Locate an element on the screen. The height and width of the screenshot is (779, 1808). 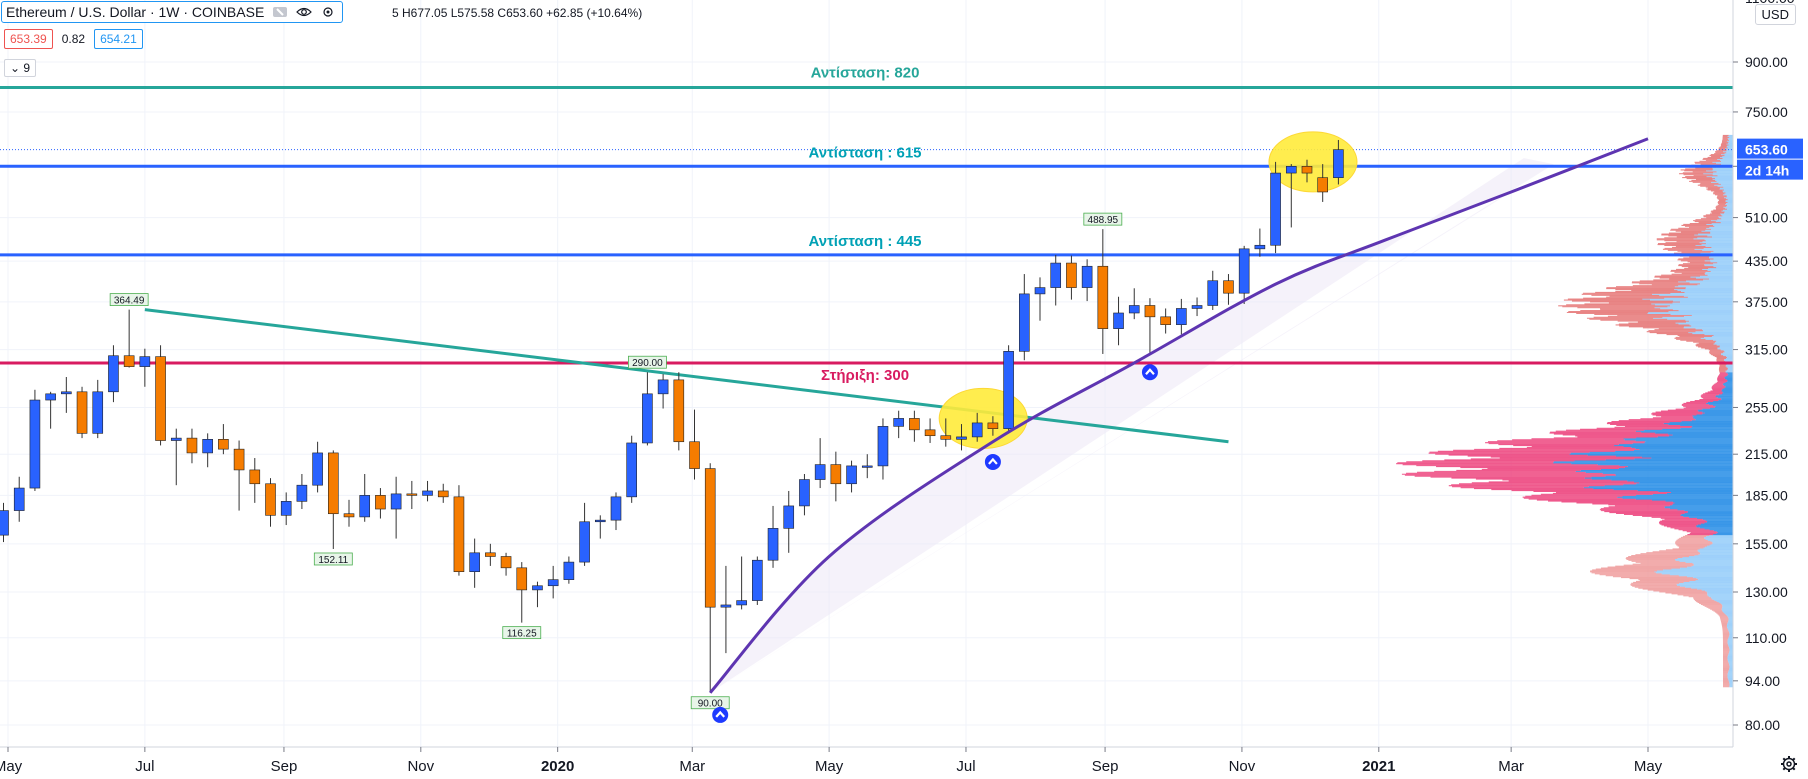
settings-icon is located at coordinates (328, 12).